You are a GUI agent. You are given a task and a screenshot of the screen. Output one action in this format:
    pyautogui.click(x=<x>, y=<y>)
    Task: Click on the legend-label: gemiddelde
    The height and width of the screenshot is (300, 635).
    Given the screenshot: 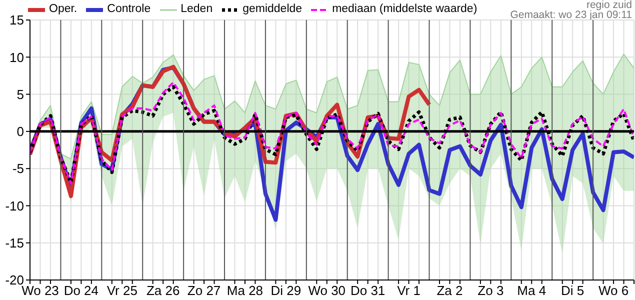 What is the action you would take?
    pyautogui.click(x=272, y=9)
    